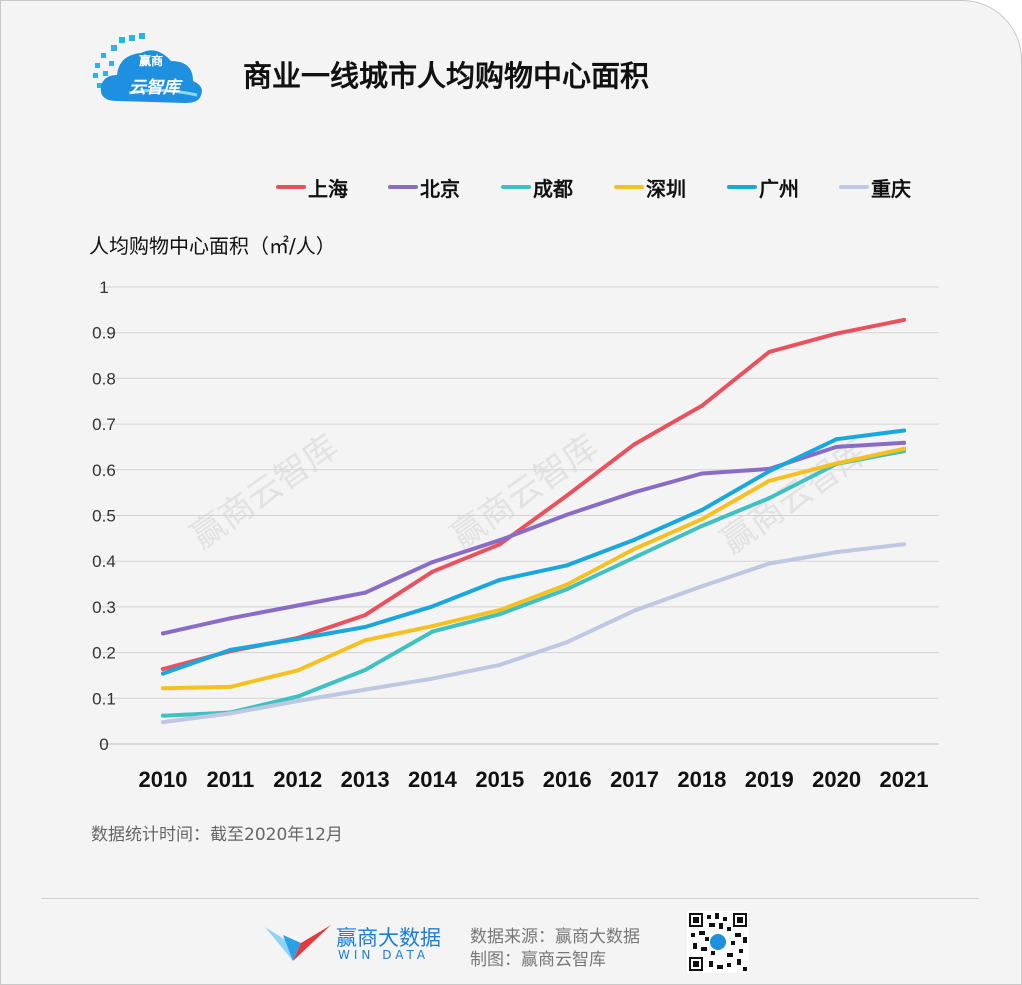  What do you see at coordinates (891, 189) in the screenshot?
I see `legend-label: 重庆` at bounding box center [891, 189].